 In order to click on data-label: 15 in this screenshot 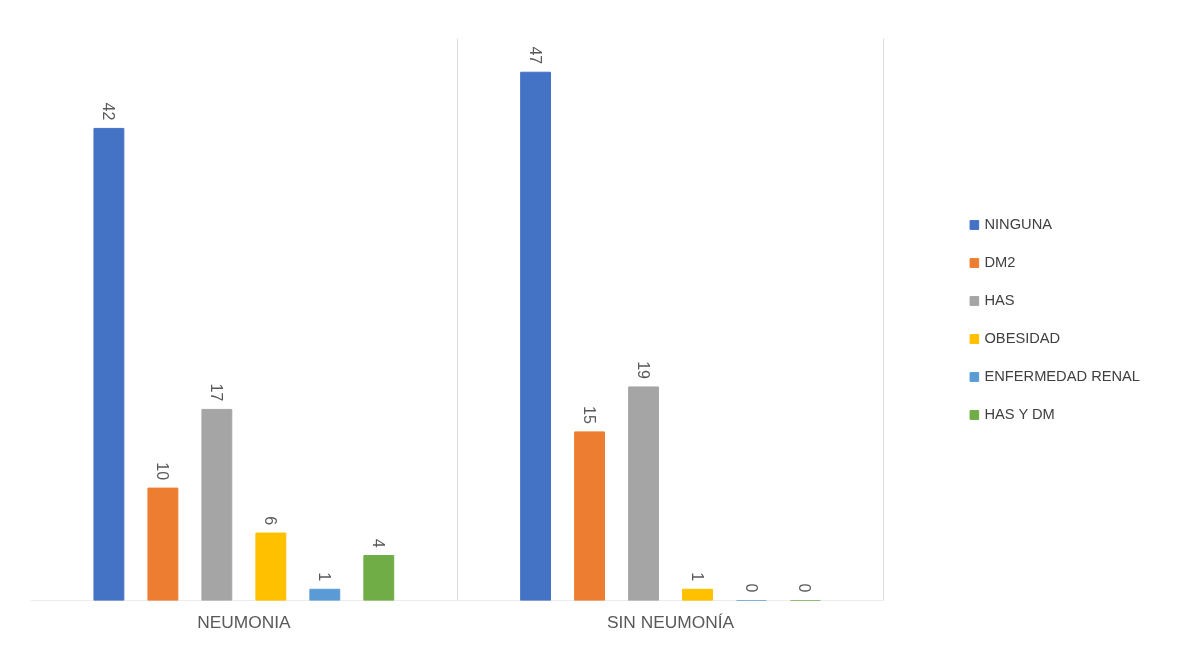, I will do `click(589, 415)`.